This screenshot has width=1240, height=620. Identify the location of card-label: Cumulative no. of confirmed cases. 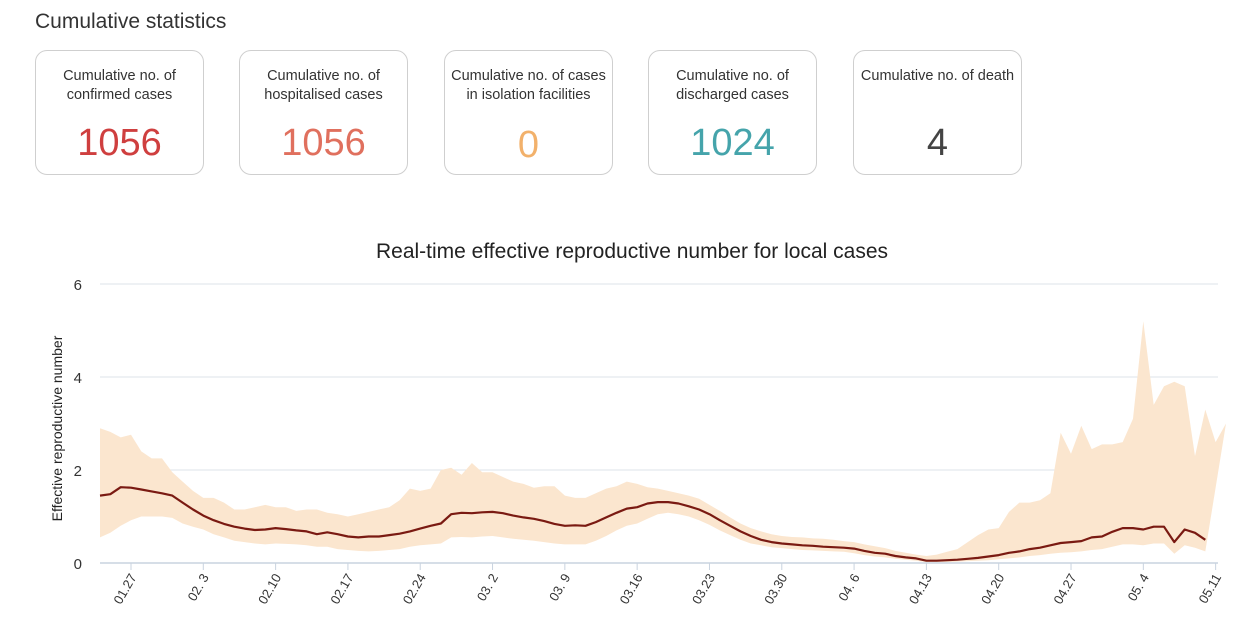
(119, 85).